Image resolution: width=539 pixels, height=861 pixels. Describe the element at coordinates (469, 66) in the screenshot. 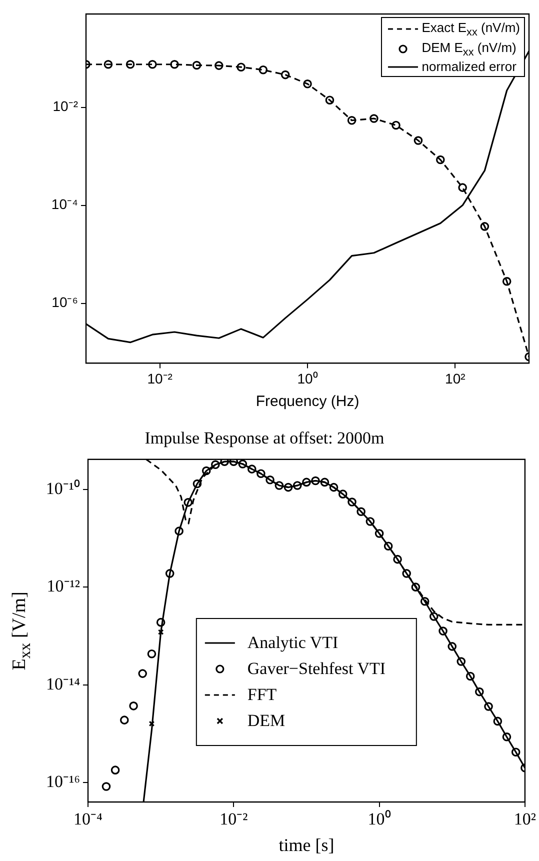

I see `legend-label: normalized error` at that location.